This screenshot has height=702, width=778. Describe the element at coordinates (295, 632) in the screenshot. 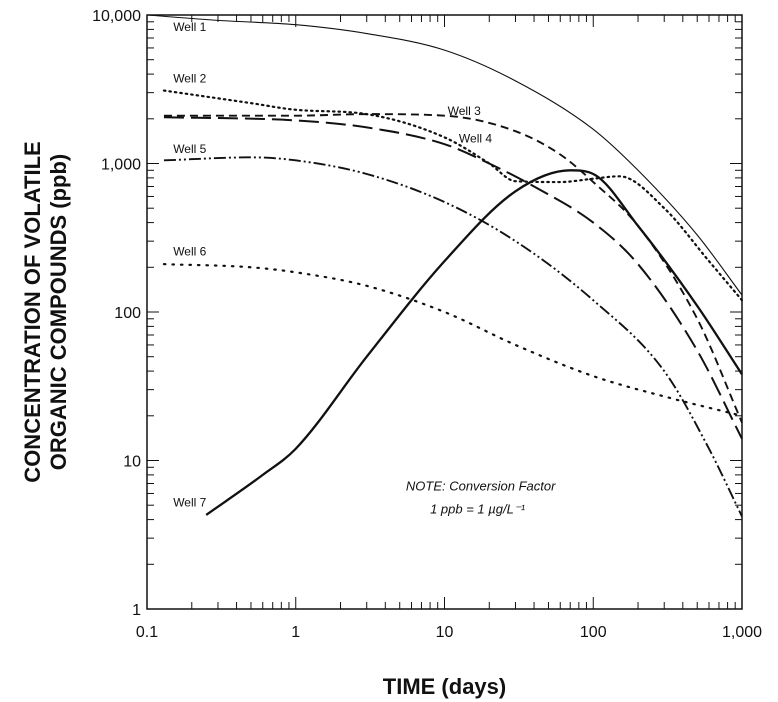

I see `x-tick-label: 1` at that location.